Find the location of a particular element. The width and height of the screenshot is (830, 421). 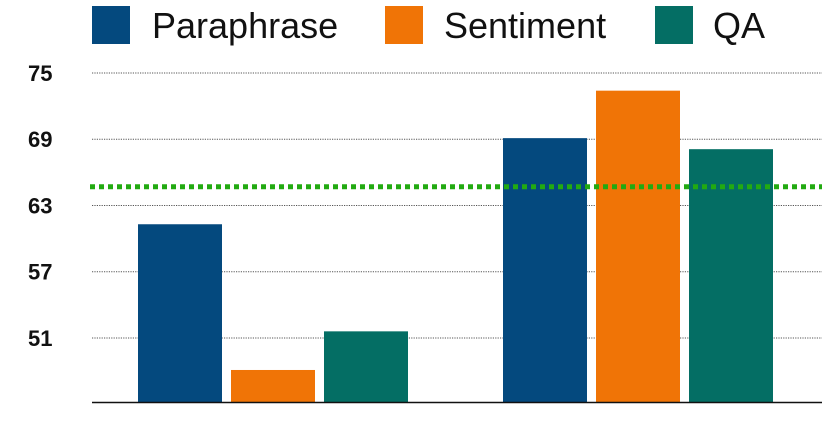

legend-swatch-qa is located at coordinates (674, 25).